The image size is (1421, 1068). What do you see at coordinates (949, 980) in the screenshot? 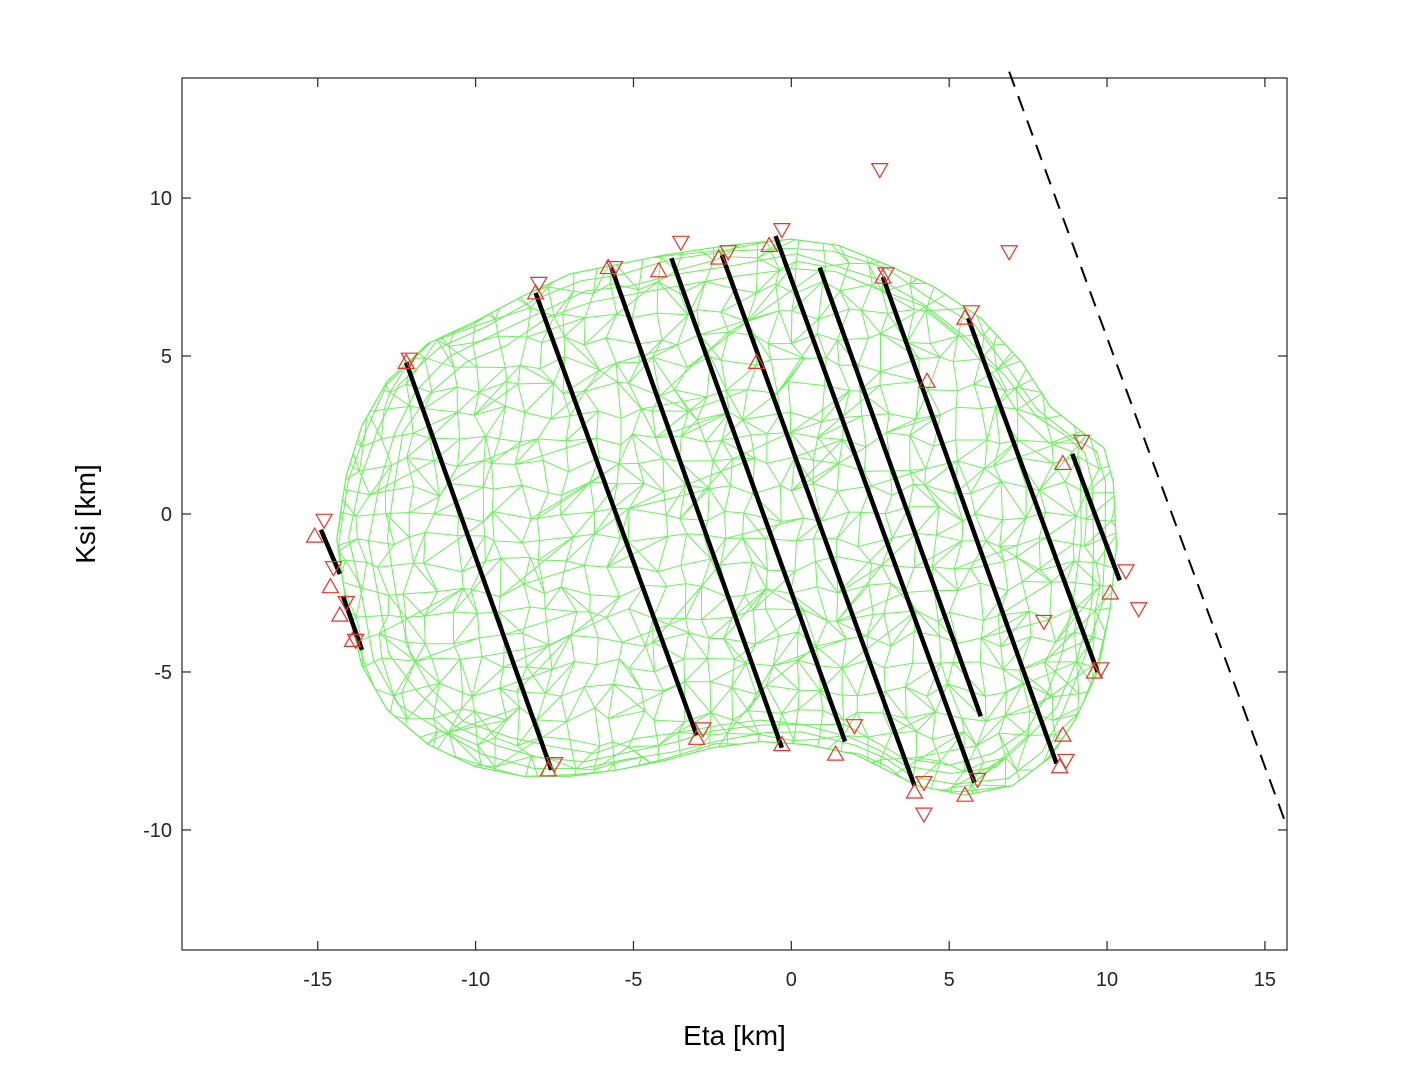
I see `x-tick-label: 5` at bounding box center [949, 980].